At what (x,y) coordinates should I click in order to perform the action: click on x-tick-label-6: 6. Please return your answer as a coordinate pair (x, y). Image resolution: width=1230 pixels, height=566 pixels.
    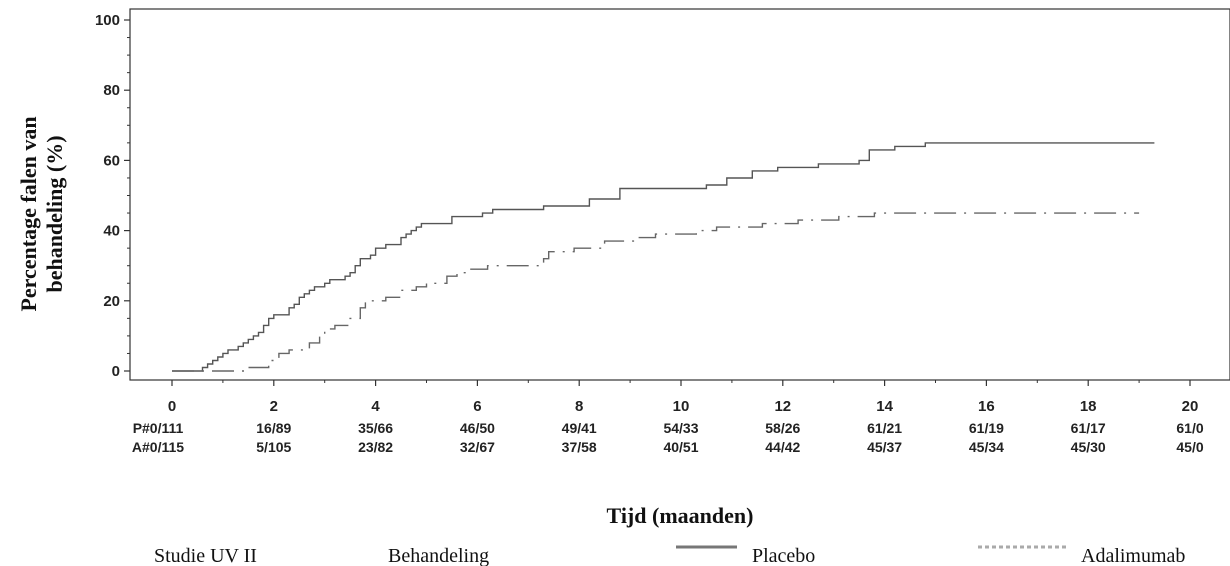
    Looking at the image, I should click on (477, 406).